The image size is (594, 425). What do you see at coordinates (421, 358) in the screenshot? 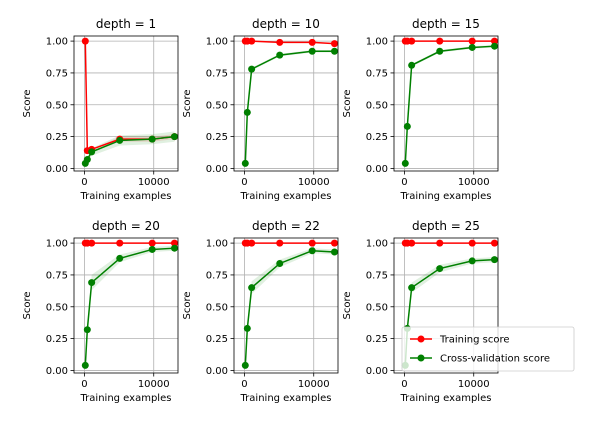
I see `legend-cv-marker` at bounding box center [421, 358].